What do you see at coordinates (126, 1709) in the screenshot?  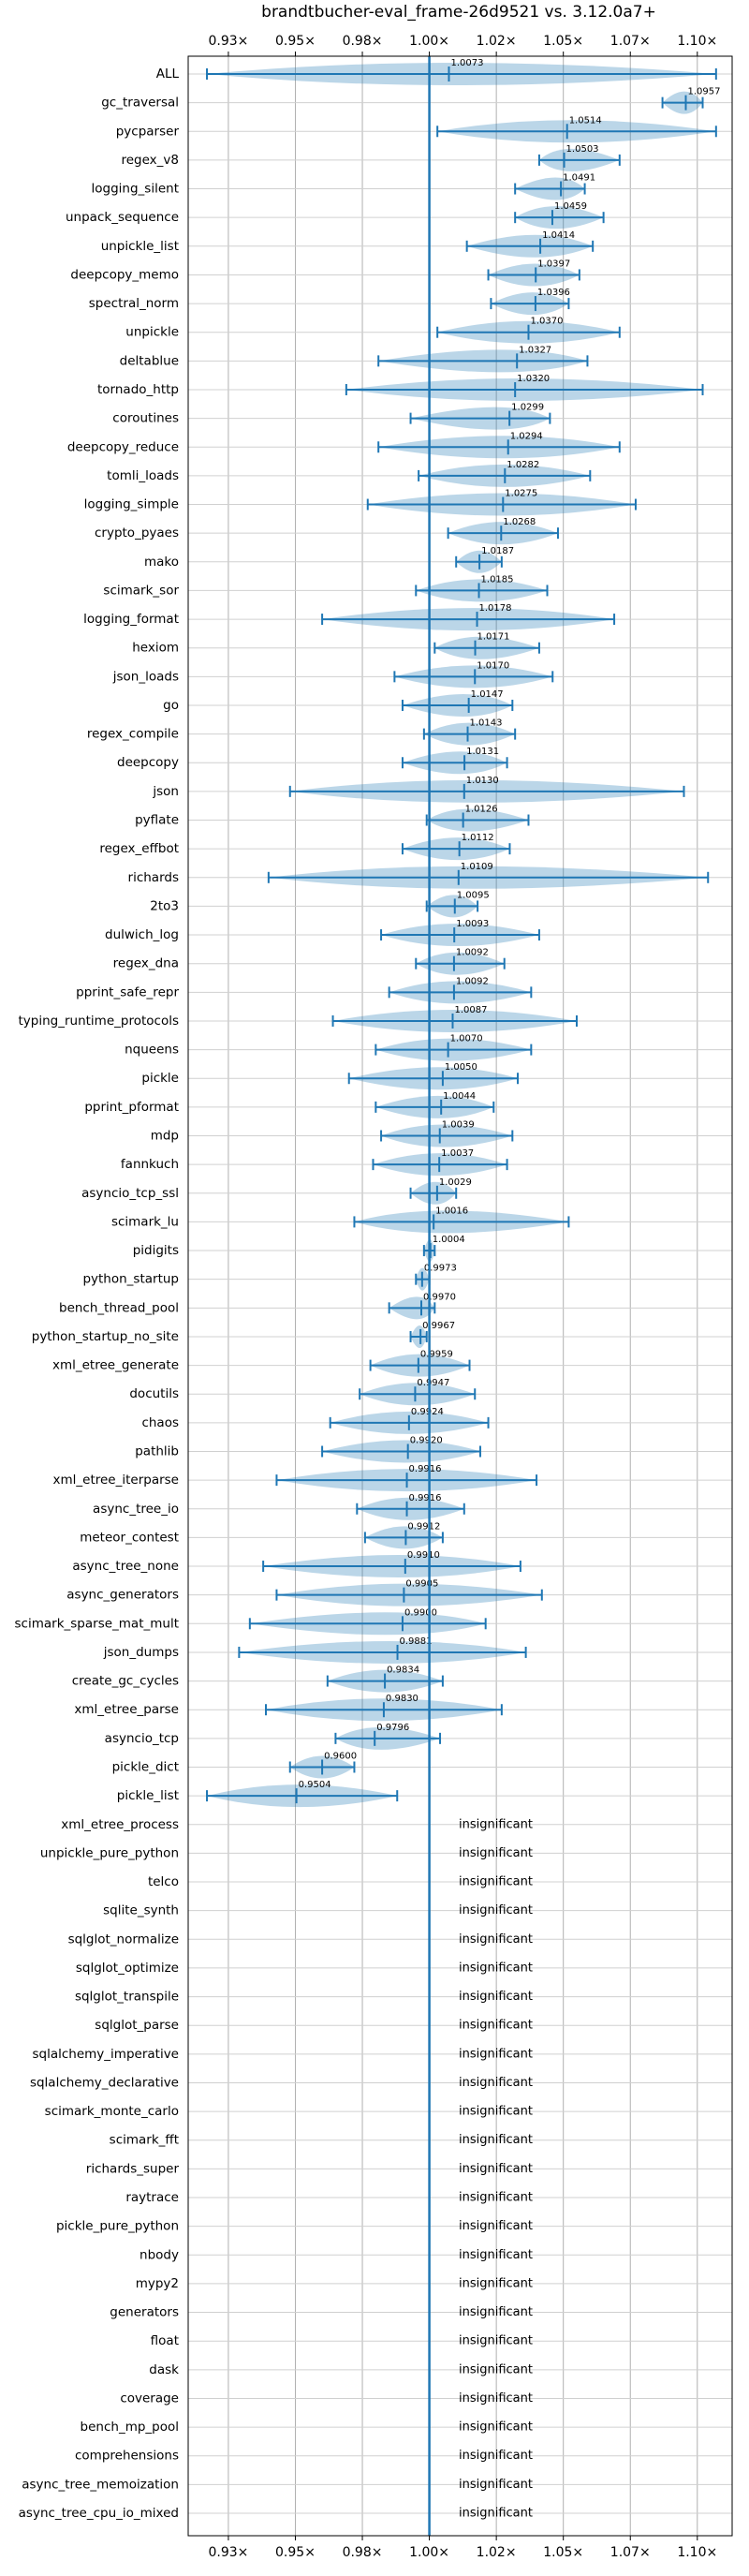 I see `category-label: xml_etree_parse` at bounding box center [126, 1709].